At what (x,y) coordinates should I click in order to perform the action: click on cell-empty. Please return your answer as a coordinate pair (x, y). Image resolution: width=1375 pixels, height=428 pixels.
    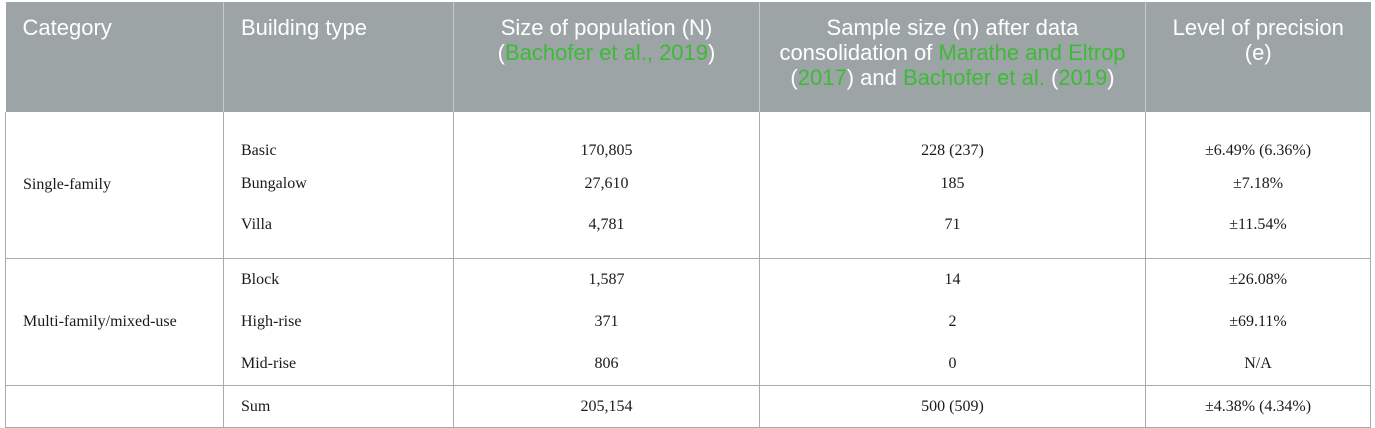
    Looking at the image, I should click on (114, 406).